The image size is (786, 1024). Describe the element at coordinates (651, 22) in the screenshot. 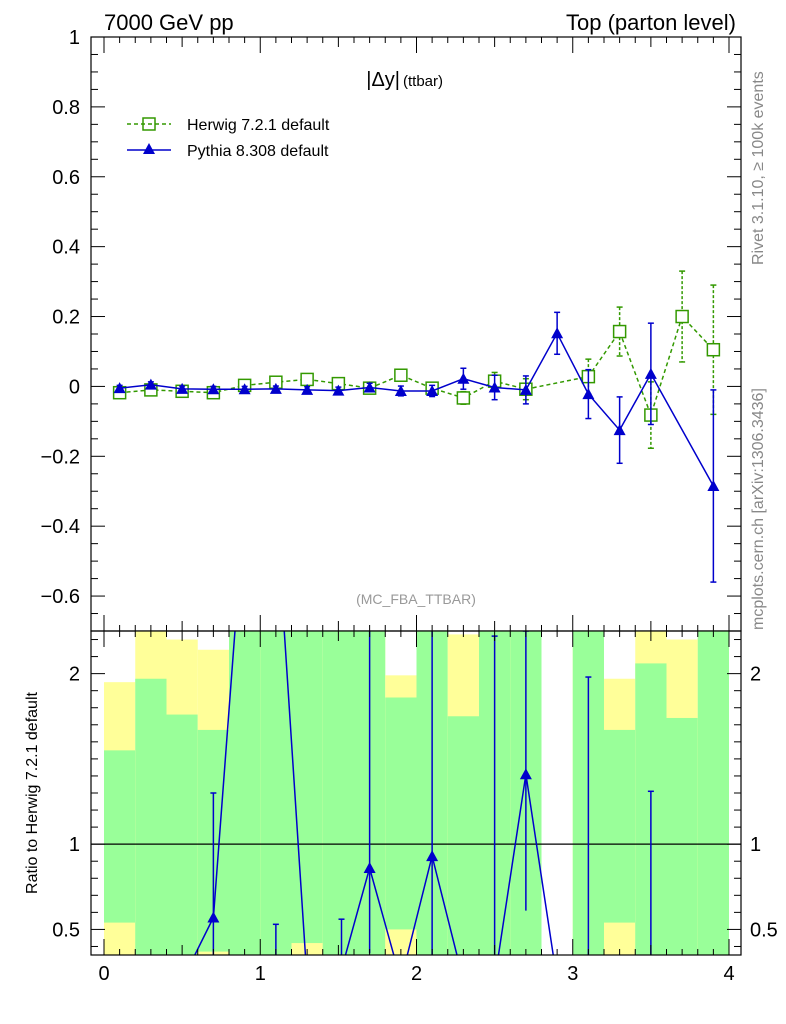

I see `header-right-label: Top (parton level)` at that location.